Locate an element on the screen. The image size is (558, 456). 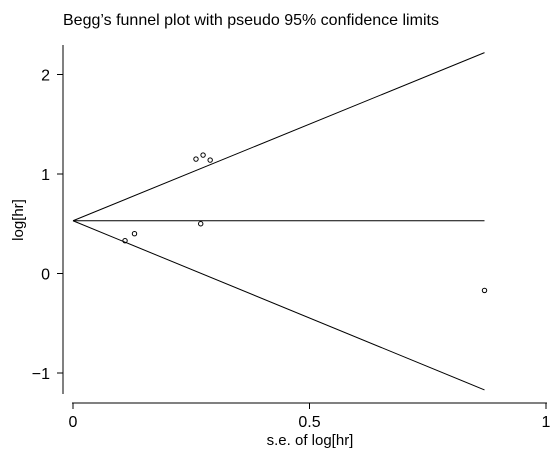
y-ticks: −1 0 1 2 is located at coordinates (47, 225).